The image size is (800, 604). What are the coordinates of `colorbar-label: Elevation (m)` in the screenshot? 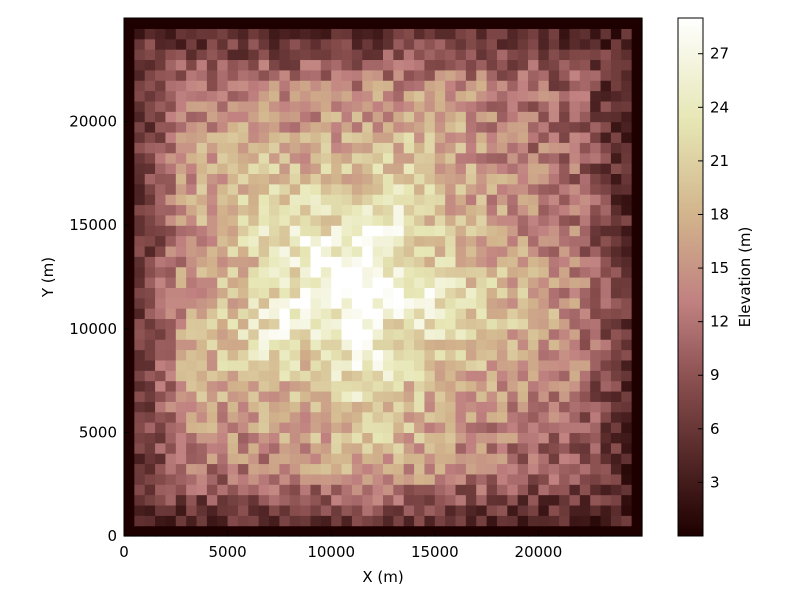 It's located at (745, 277).